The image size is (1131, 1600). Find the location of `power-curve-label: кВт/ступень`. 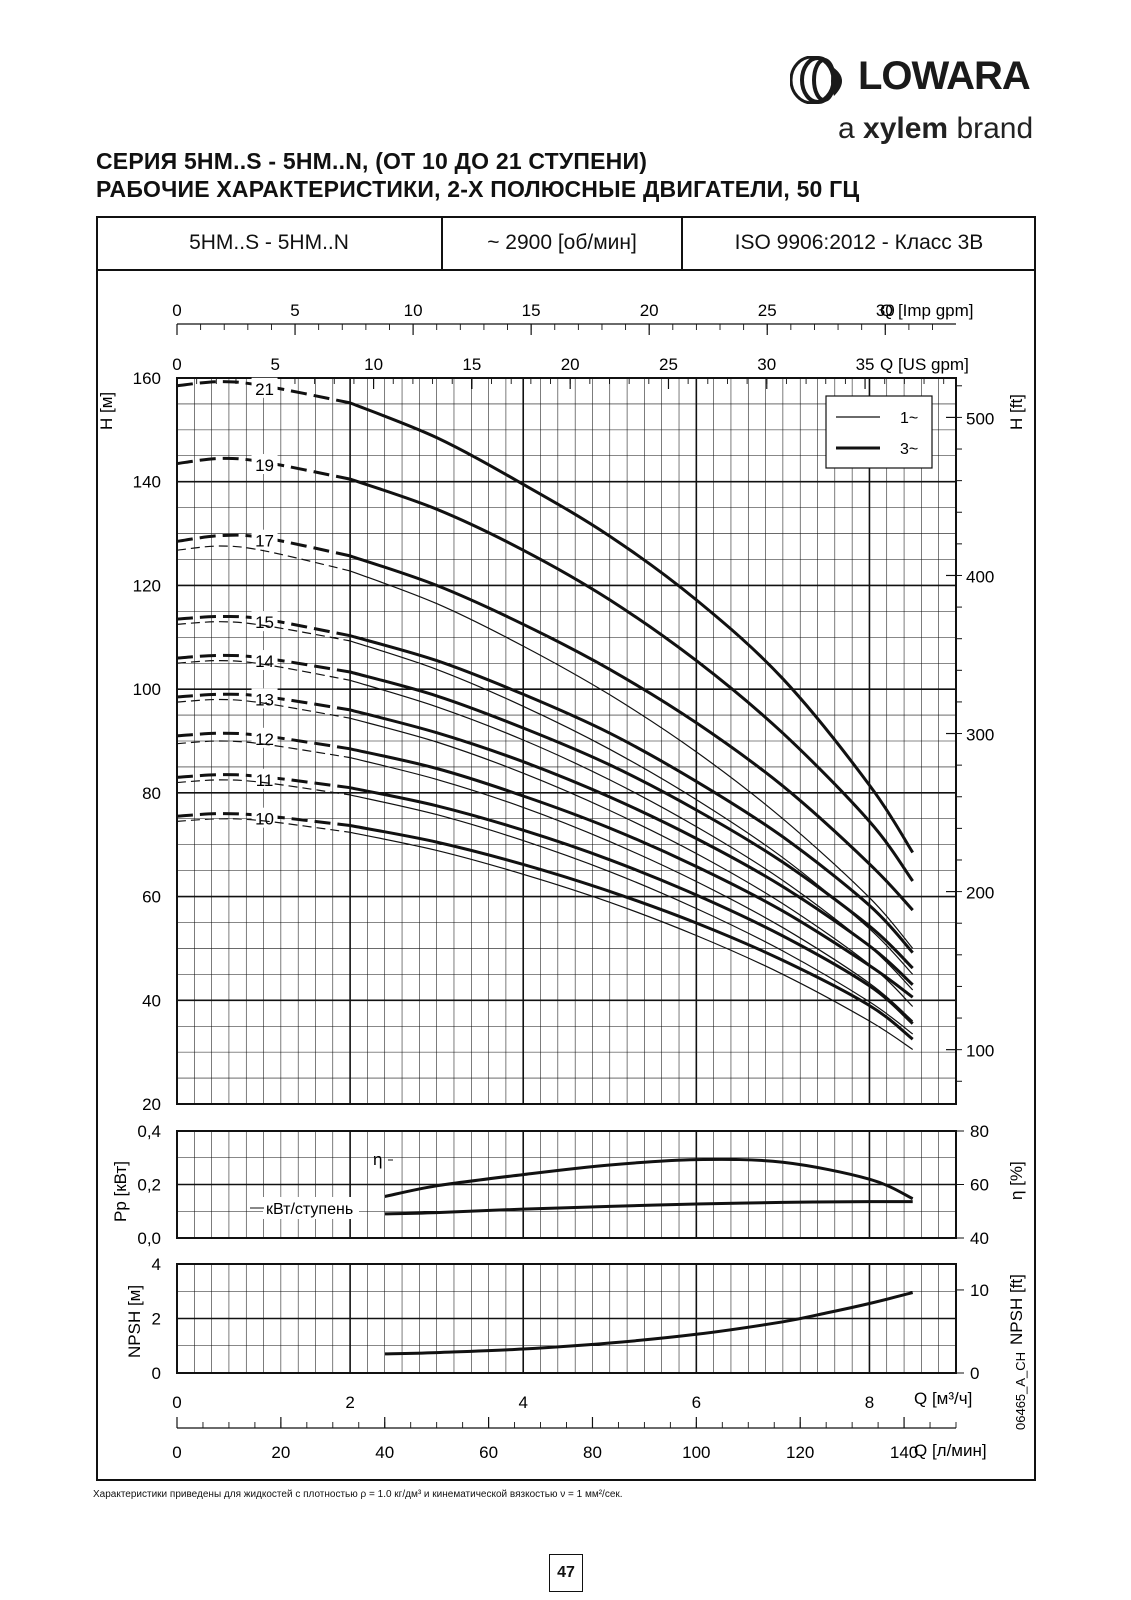

power-curve-label: кВт/ступень is located at coordinates (309, 1209).